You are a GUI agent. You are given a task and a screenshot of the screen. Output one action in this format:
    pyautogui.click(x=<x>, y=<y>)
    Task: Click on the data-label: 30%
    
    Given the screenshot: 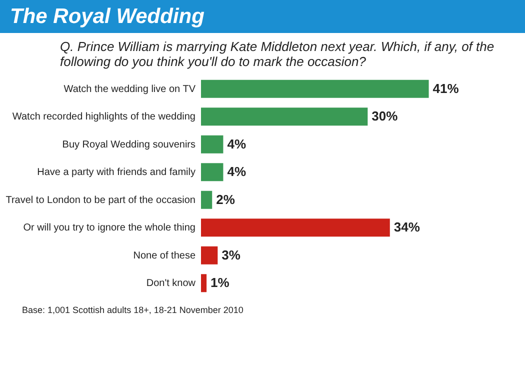 What is the action you would take?
    pyautogui.click(x=385, y=116)
    